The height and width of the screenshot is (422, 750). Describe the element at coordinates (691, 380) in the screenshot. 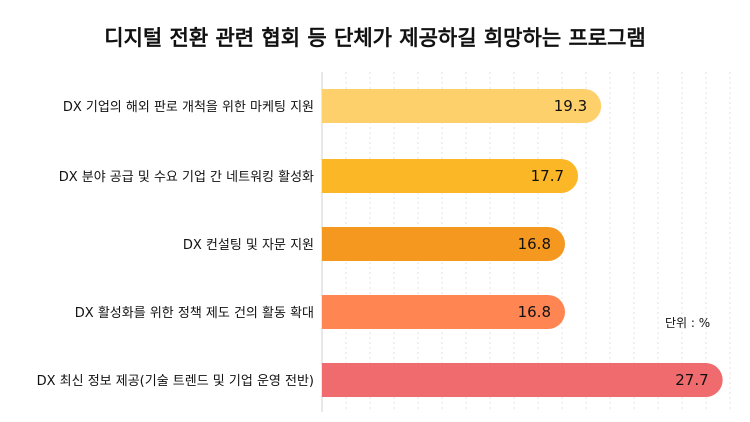

I see `data-label: 27.7` at that location.